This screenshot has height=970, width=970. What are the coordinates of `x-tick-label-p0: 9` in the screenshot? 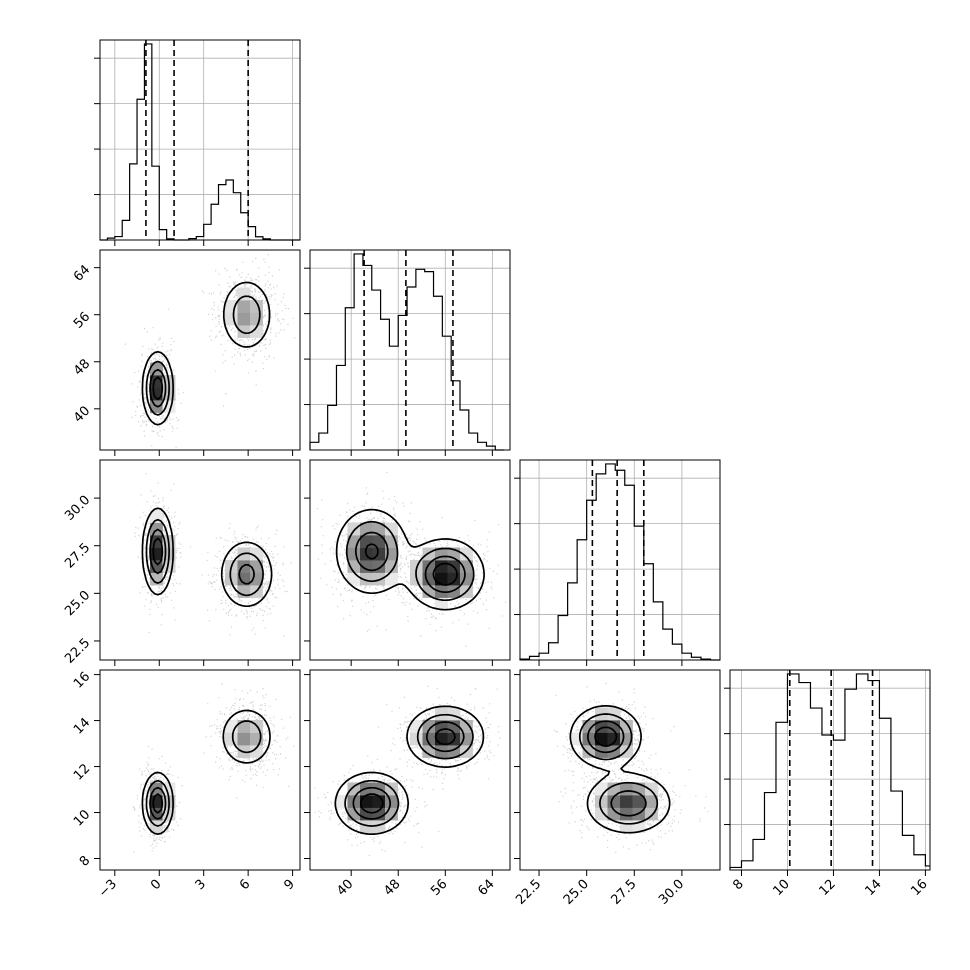 It's located at (289, 885).